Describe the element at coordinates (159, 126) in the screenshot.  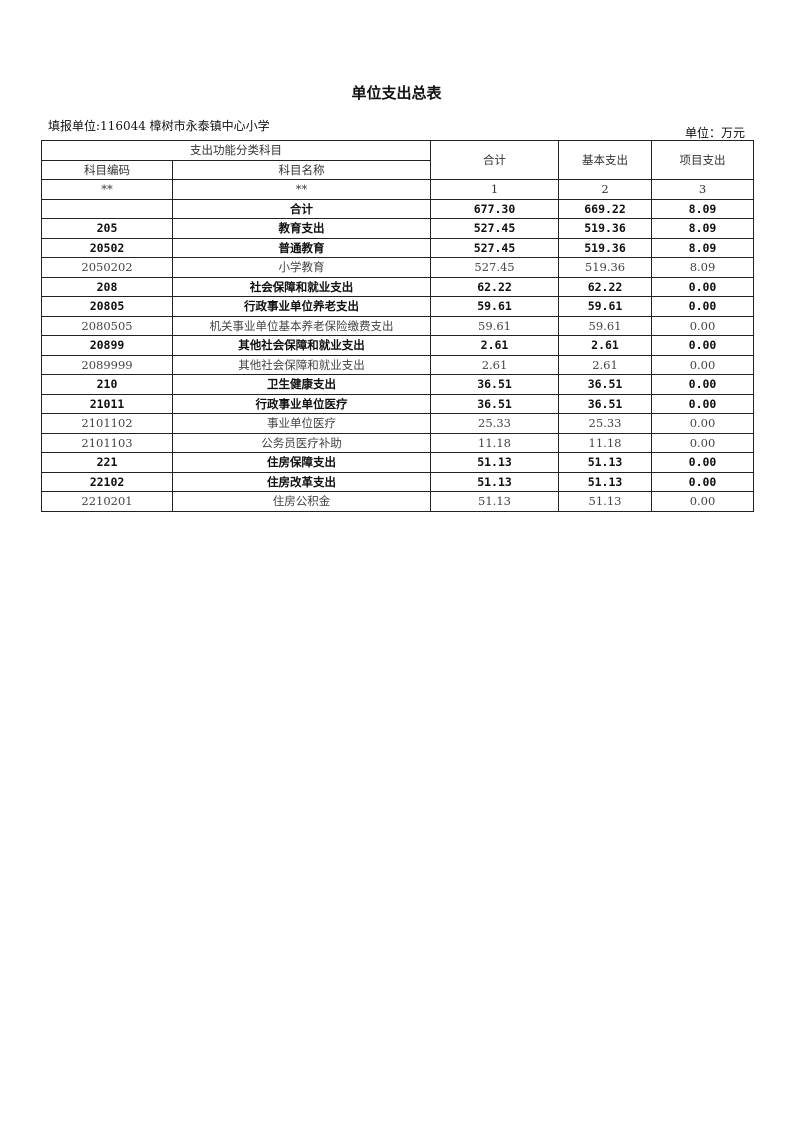
I see `reporting-unit: 填报单位:116044 樟树市永泰镇中心小学` at that location.